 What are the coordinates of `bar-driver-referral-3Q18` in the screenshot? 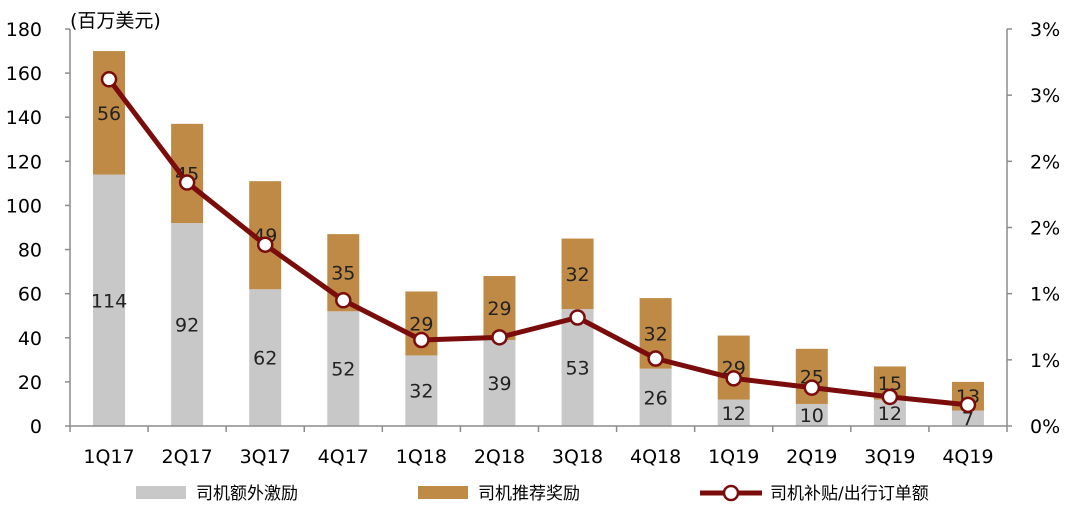 It's located at (577, 274).